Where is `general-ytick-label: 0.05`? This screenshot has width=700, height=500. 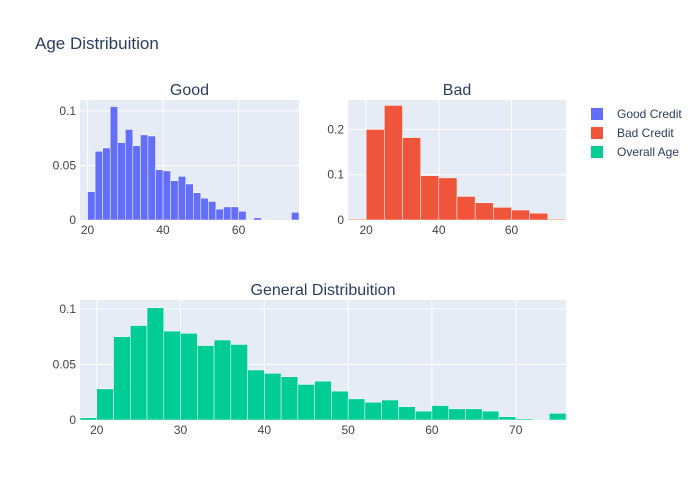
general-ytick-label: 0.05 is located at coordinates (65, 364).